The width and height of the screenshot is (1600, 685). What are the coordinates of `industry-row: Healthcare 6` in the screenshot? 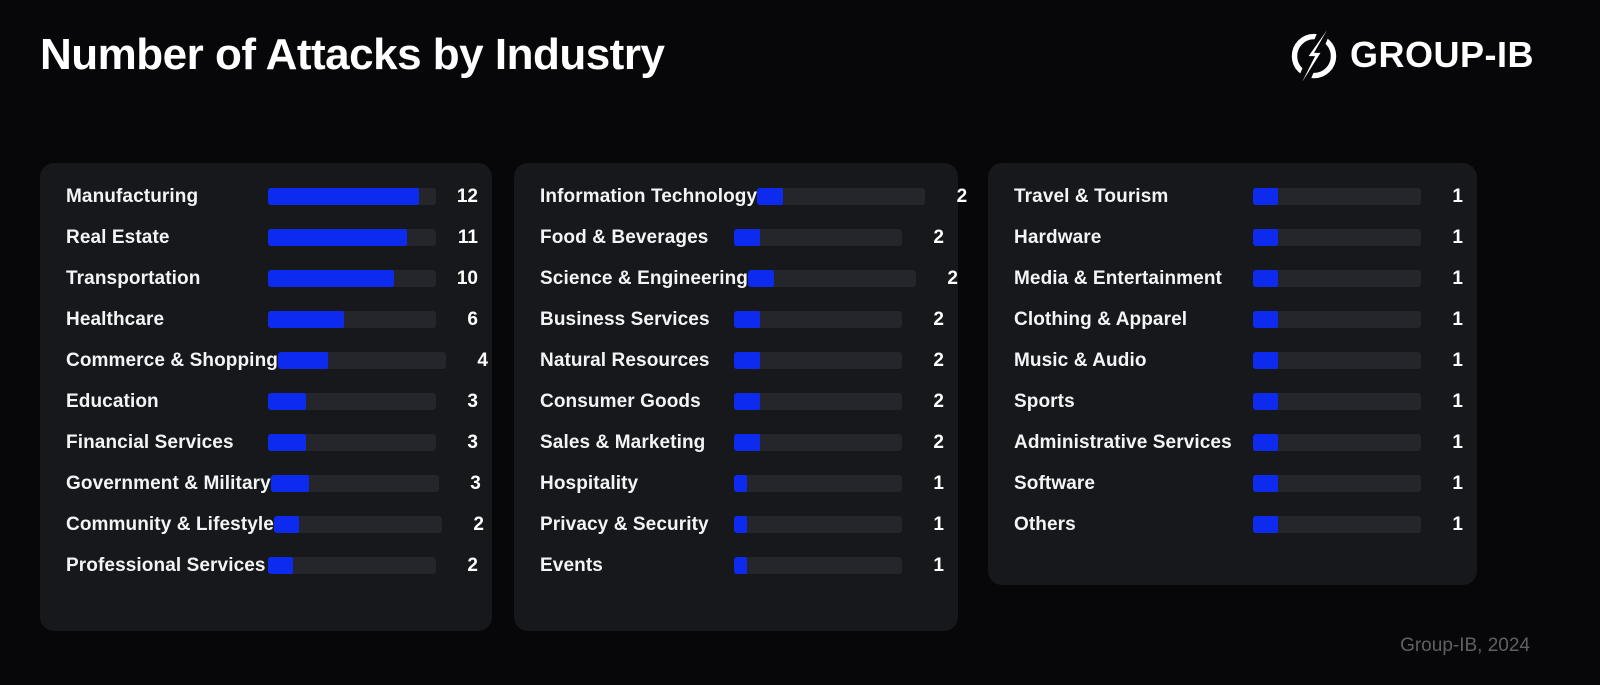 It's located at (272, 319).